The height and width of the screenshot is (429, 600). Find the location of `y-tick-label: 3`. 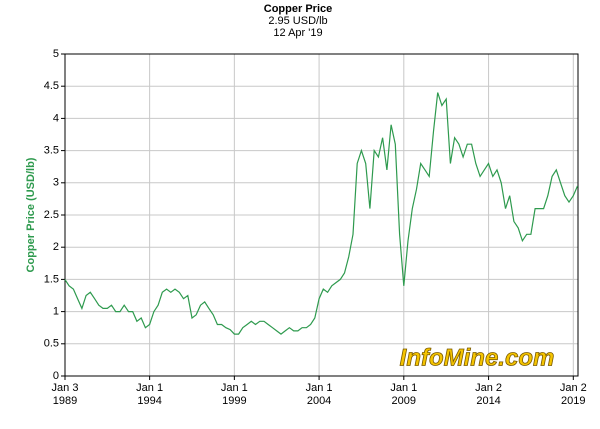

y-tick-label: 3 is located at coordinates (56, 183).